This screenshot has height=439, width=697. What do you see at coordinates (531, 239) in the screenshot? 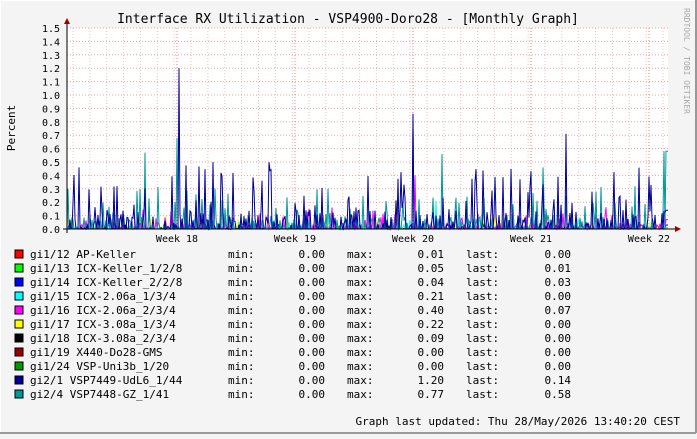
I see `x-tick-label: Week 21` at bounding box center [531, 239].